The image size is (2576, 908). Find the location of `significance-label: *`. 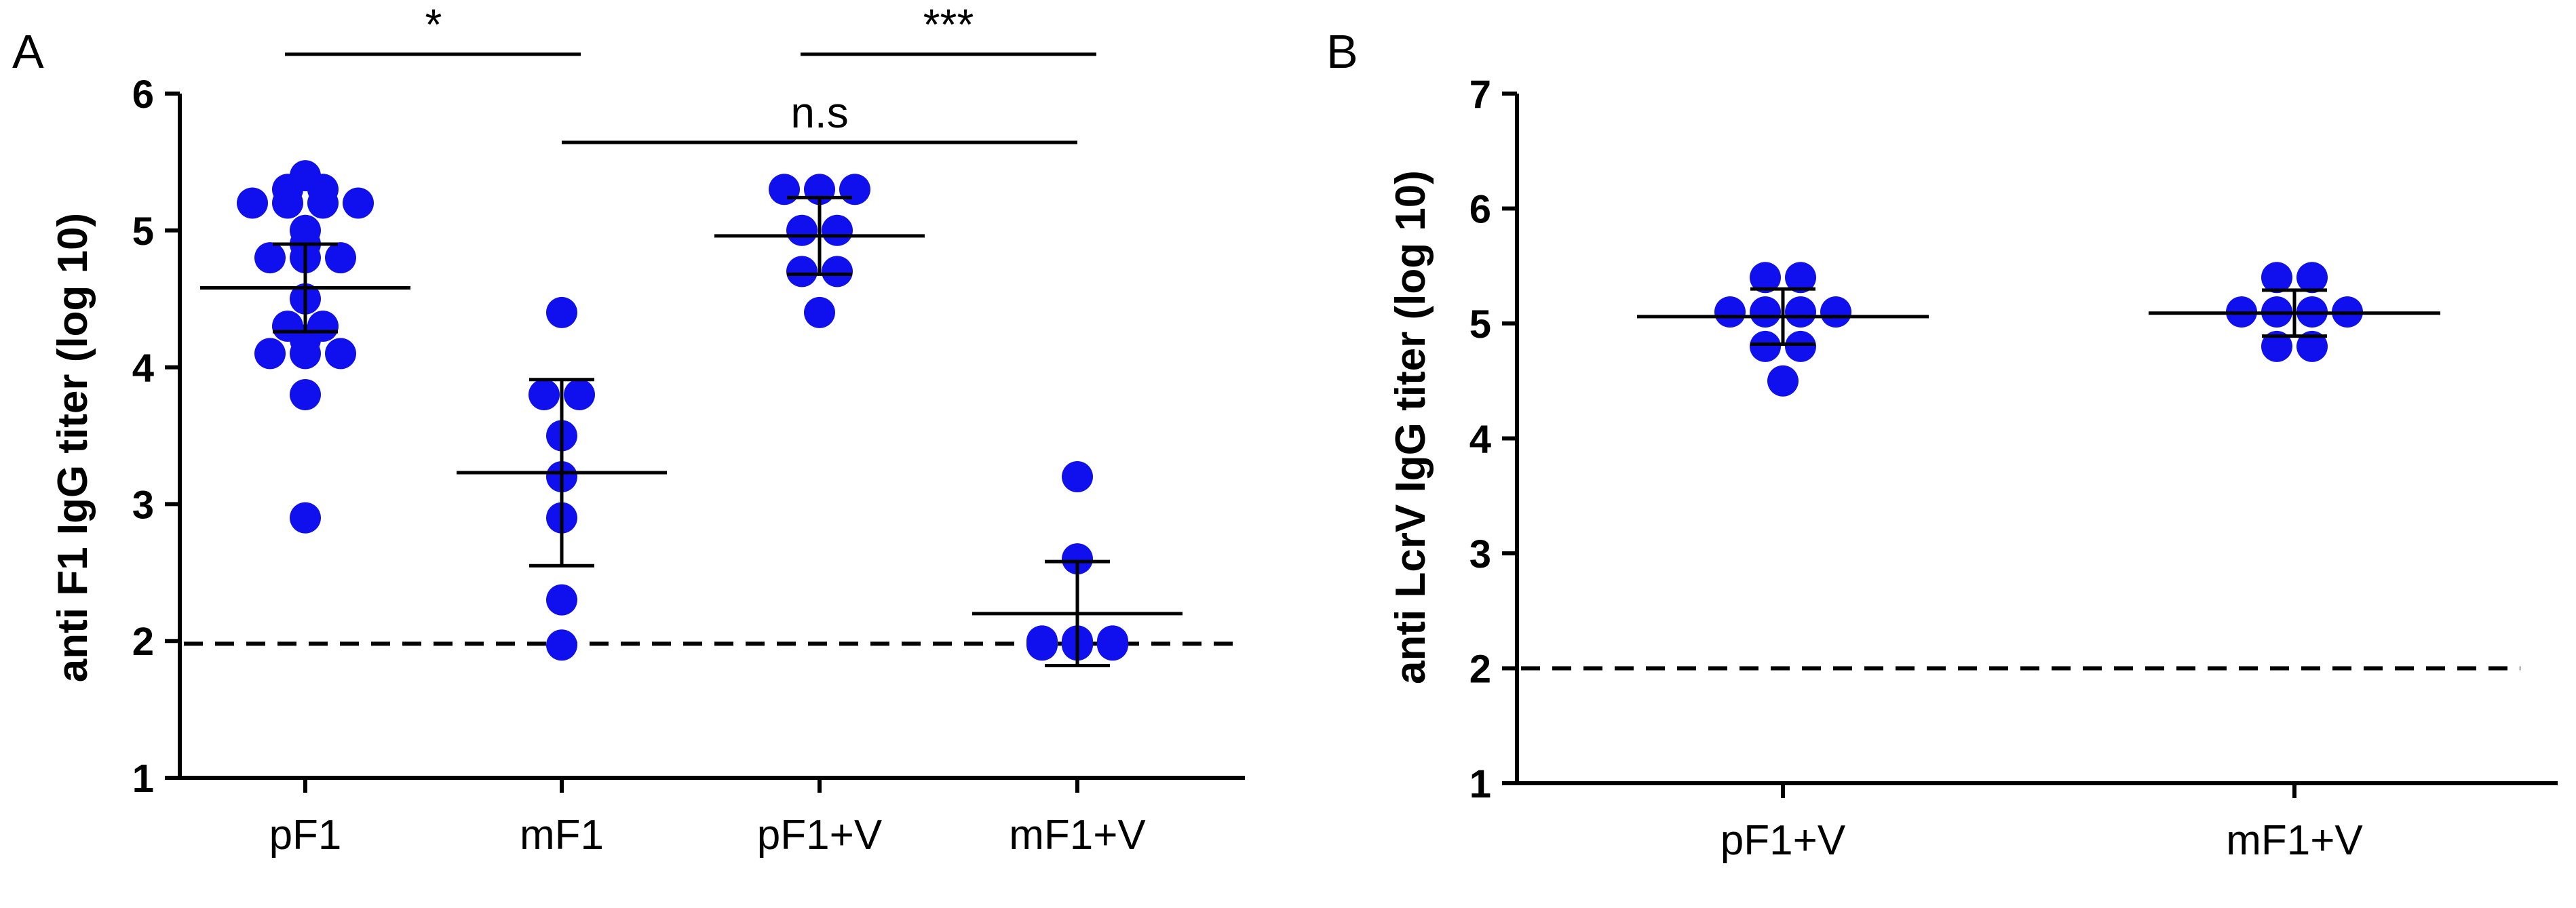

significance-label: * is located at coordinates (434, 24).